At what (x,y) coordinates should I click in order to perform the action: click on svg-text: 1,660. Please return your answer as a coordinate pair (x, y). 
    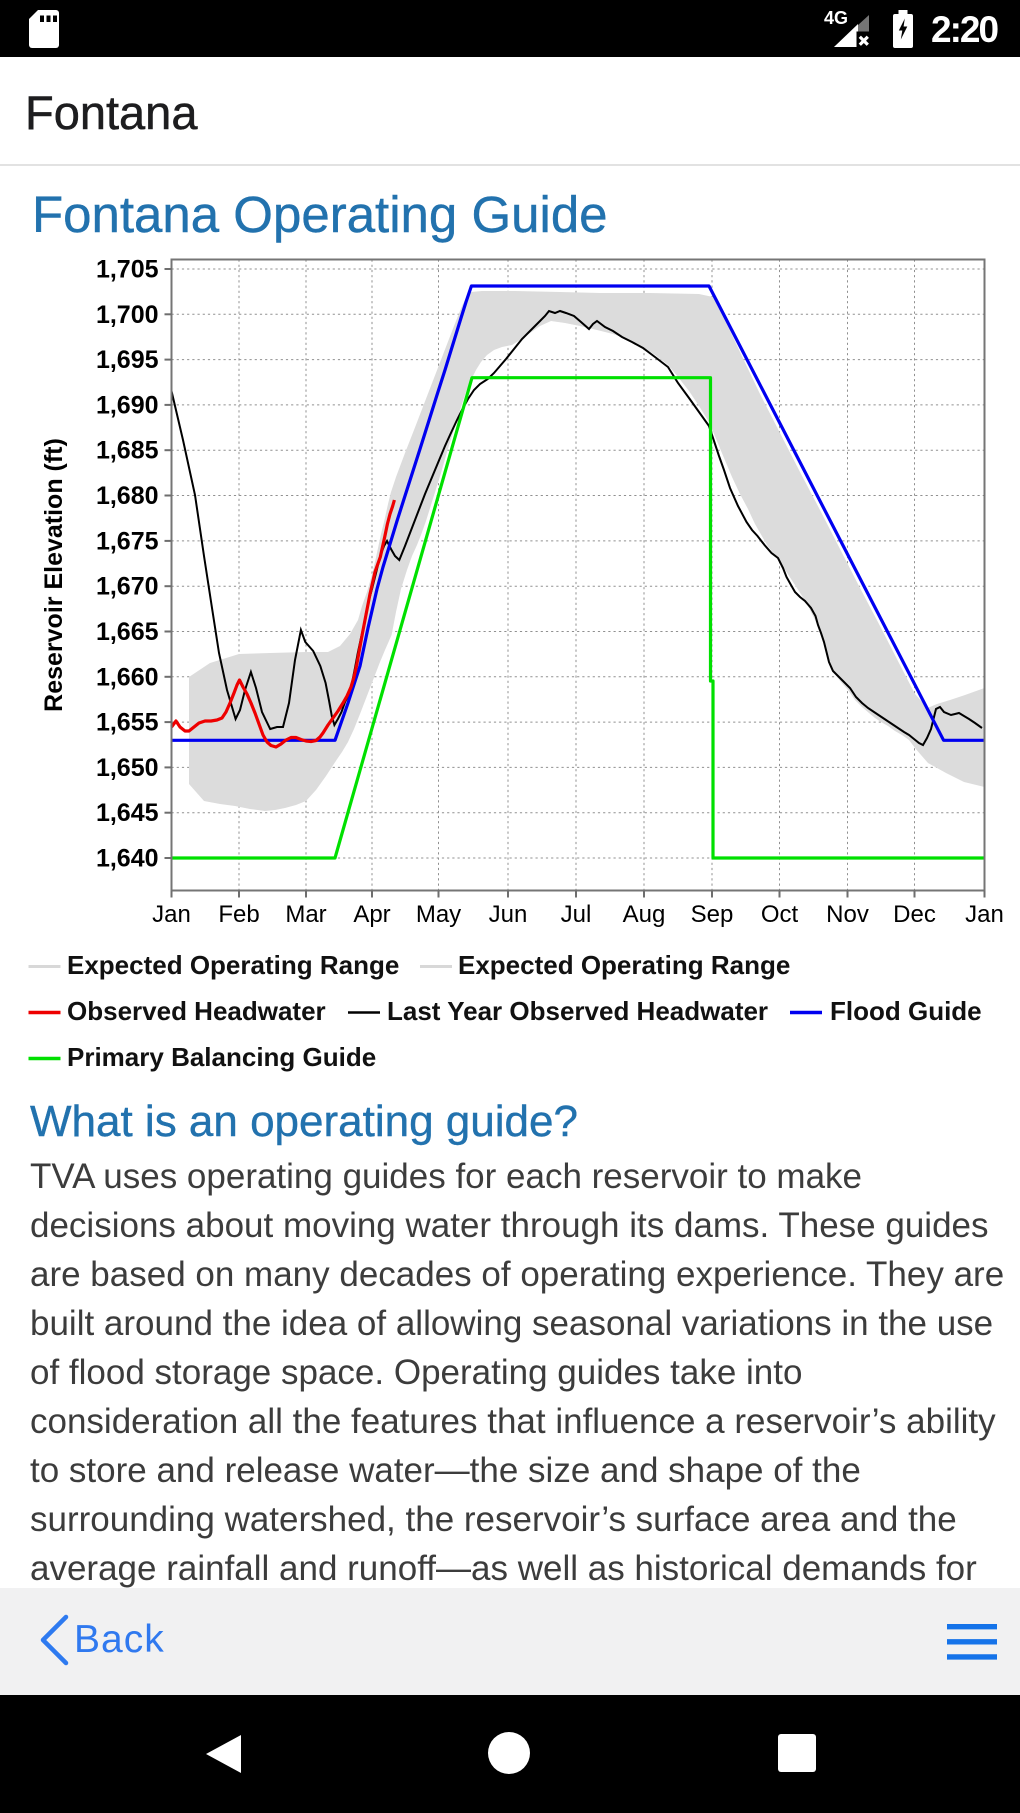
    Looking at the image, I should click on (127, 677).